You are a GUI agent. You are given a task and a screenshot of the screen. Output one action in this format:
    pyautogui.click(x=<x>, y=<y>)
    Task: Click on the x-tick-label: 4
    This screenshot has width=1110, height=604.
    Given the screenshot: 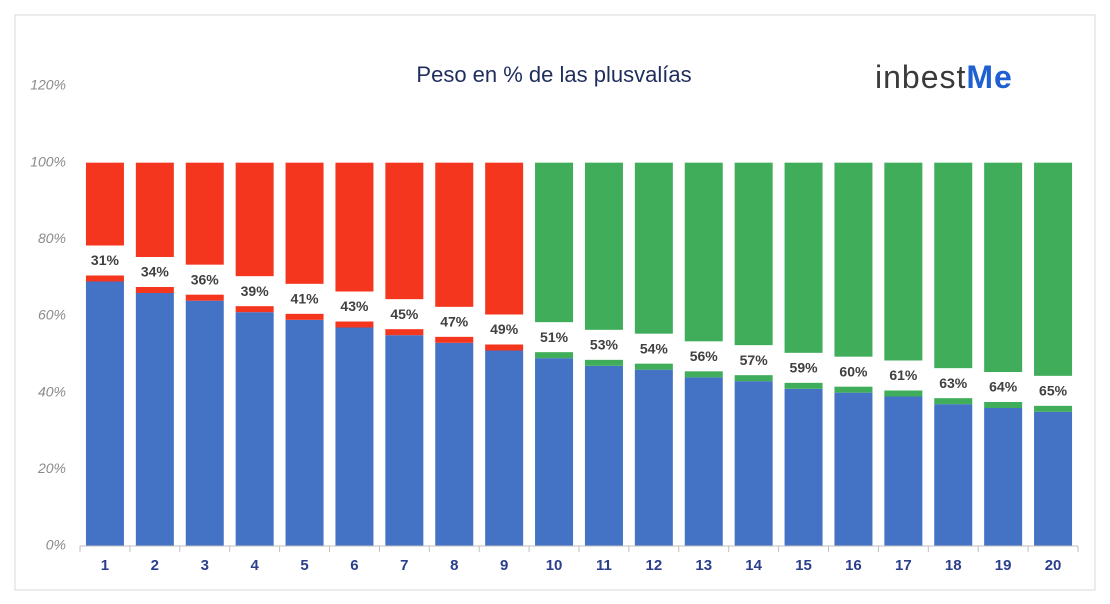 What is the action you would take?
    pyautogui.click(x=254, y=565)
    